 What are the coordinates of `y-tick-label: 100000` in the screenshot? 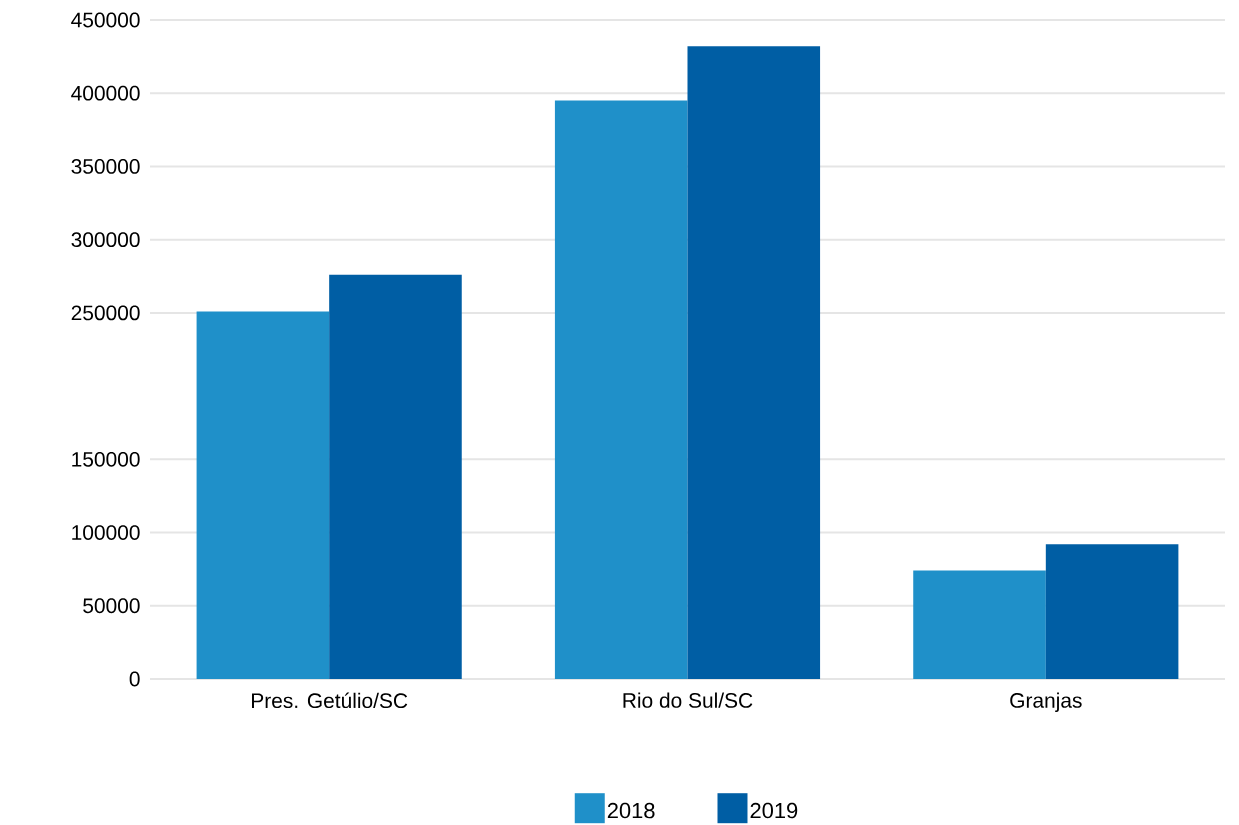 It's located at (106, 532).